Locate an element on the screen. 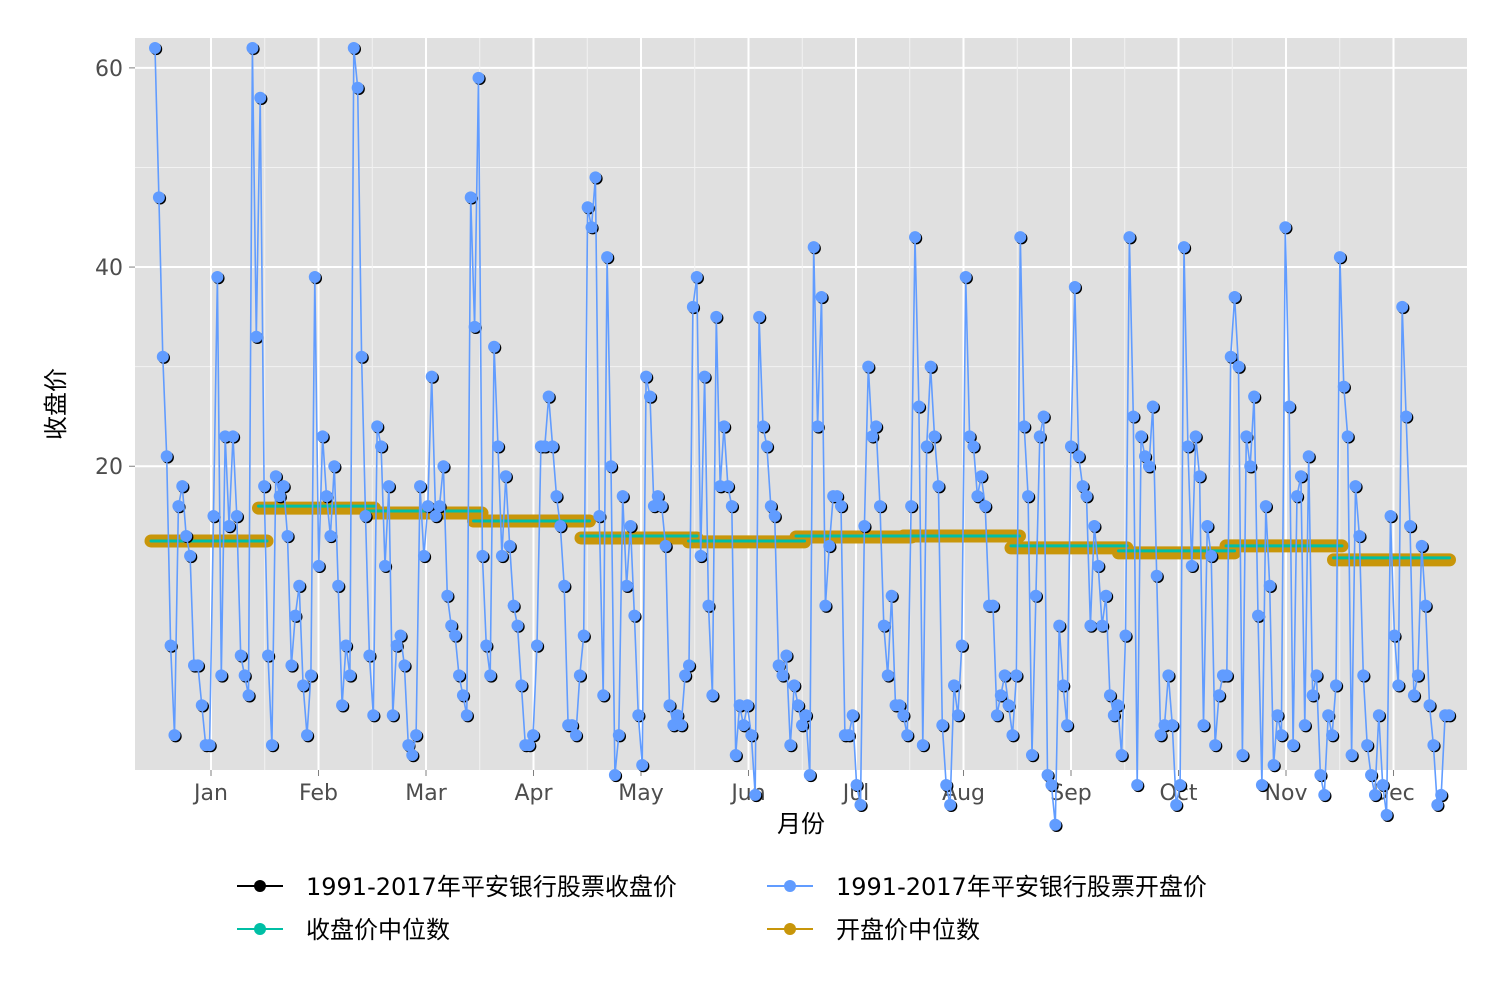 This screenshot has height=1004, width=1506. x-tick-label: Nov is located at coordinates (1286, 793).